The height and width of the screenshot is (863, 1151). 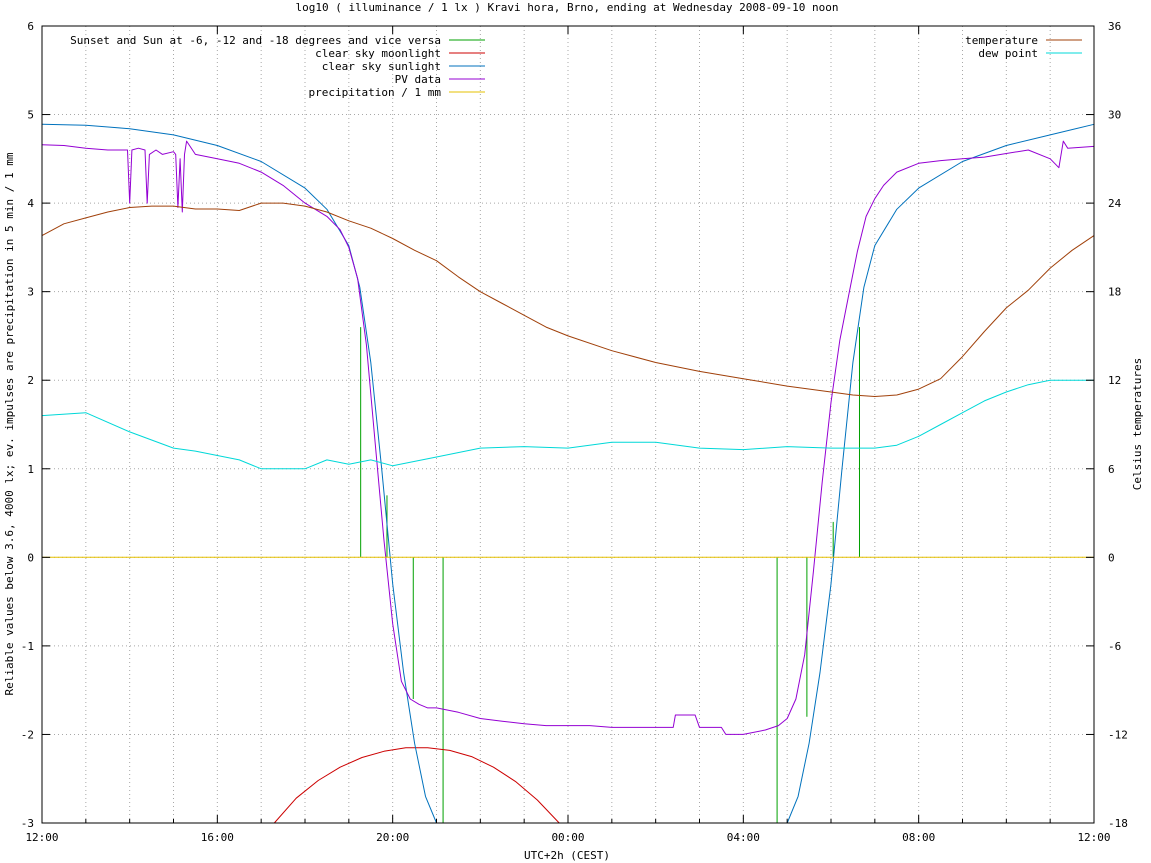 I want to click on y-tick-label: 5, so click(x=30, y=115).